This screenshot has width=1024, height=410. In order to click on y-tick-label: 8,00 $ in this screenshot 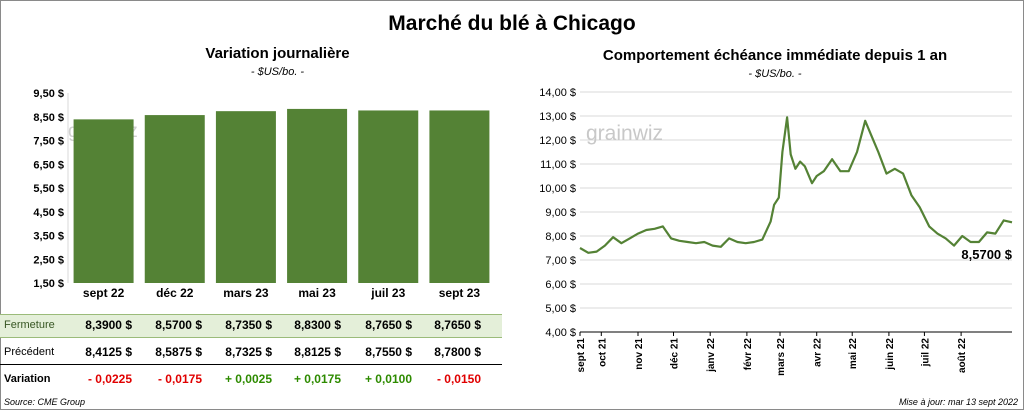, I will do `click(560, 237)`.